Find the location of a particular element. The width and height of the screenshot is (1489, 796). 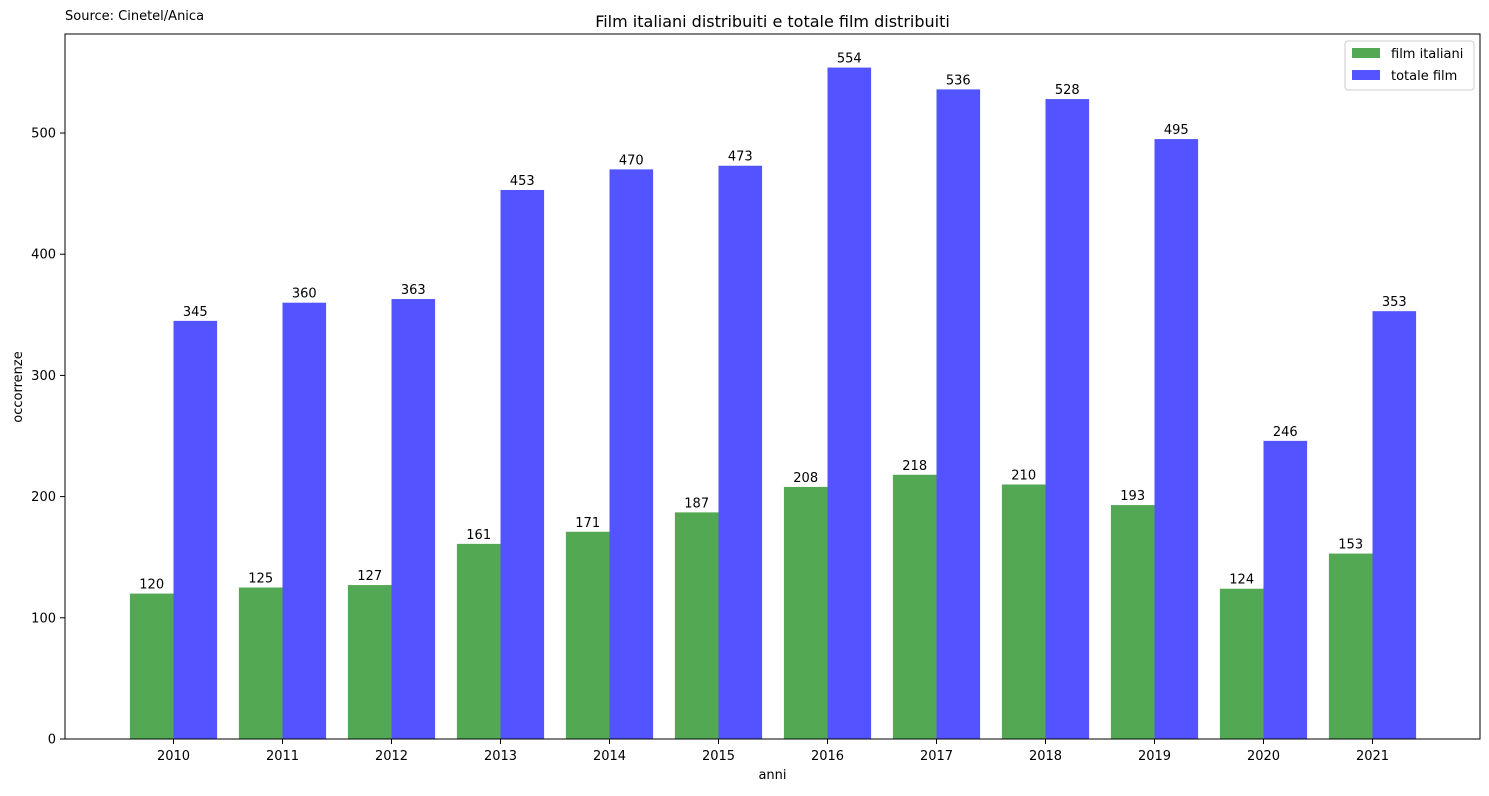

bar-totale-film-2020 is located at coordinates (1285, 589).